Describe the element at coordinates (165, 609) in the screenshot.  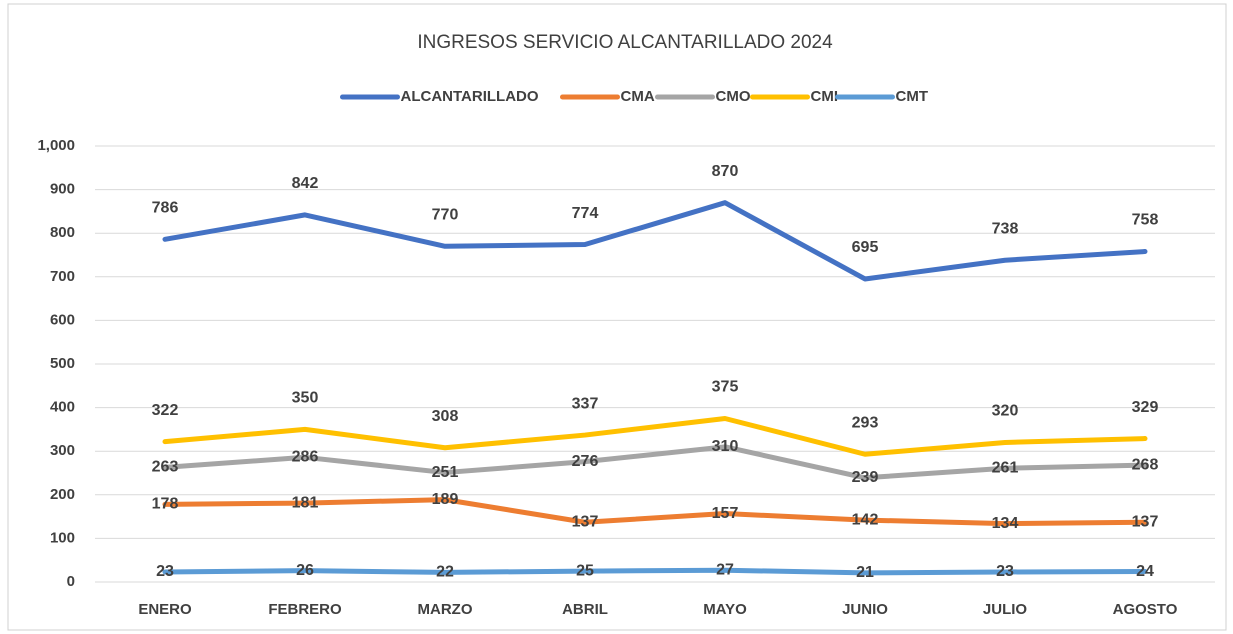
I see `x-tick-label: ENERO` at that location.